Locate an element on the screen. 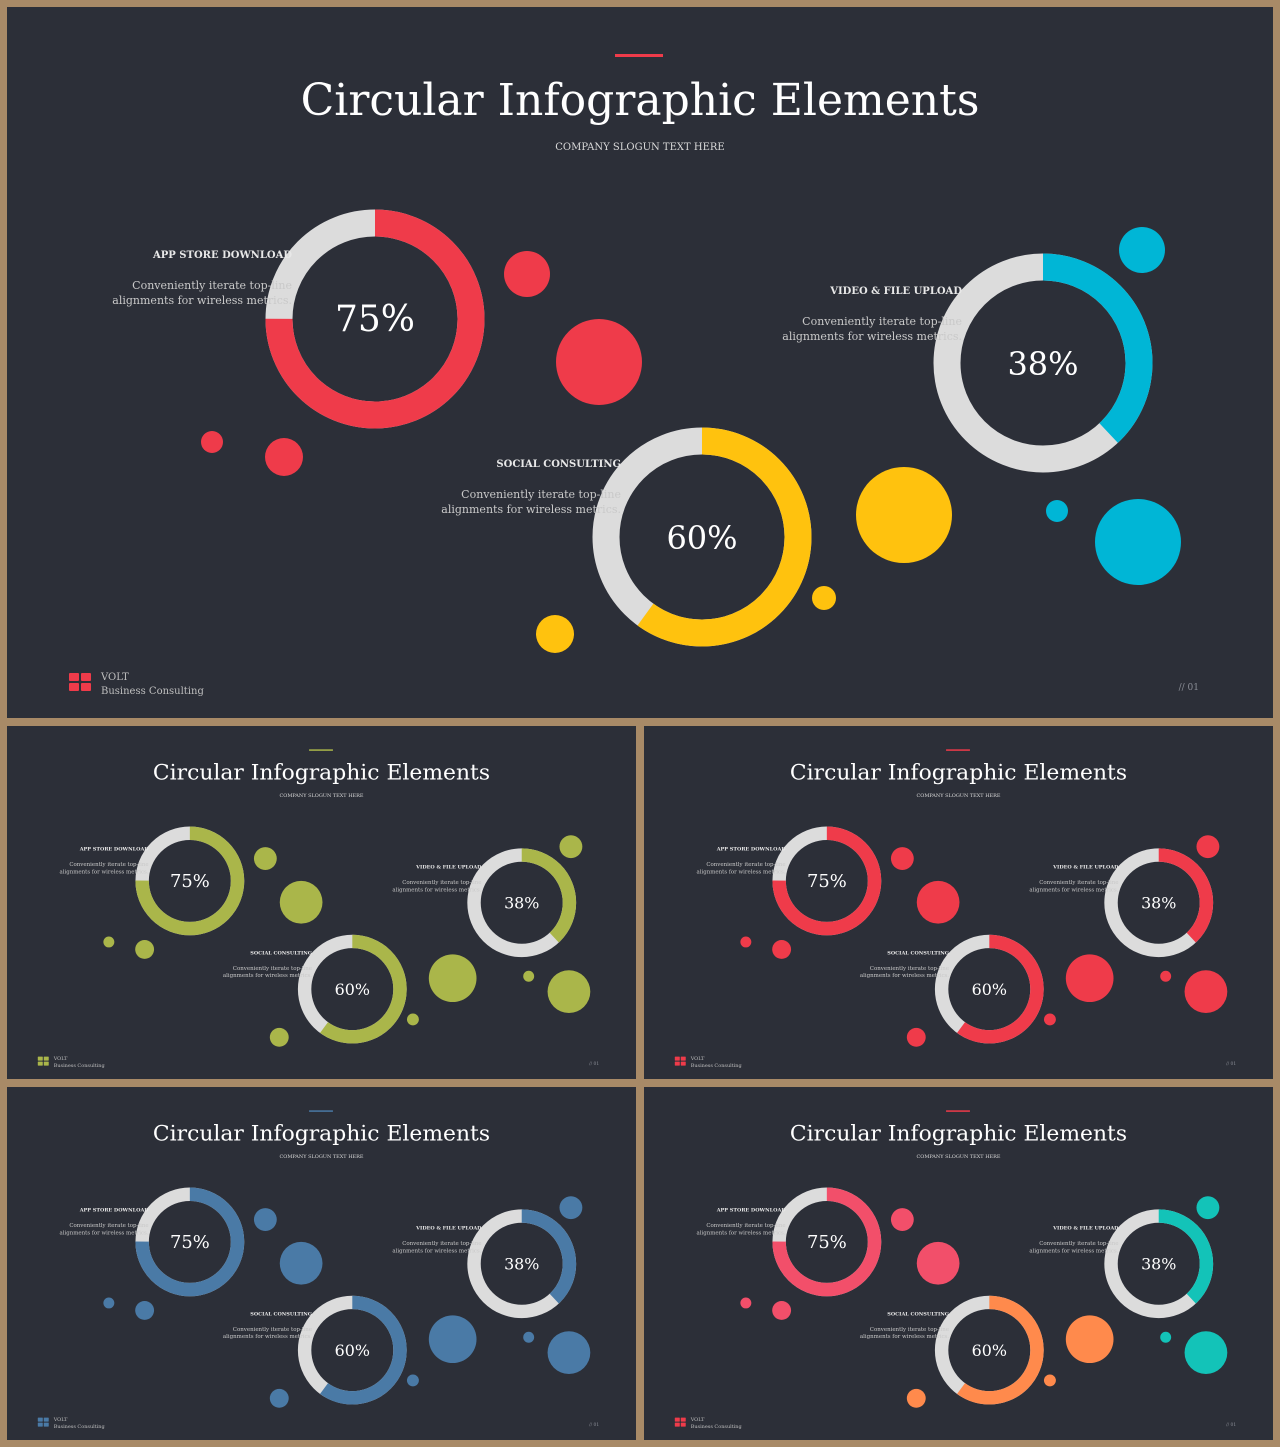 The image size is (1280, 1447). item-label: SOCIAL CONSULTING is located at coordinates (558, 464).